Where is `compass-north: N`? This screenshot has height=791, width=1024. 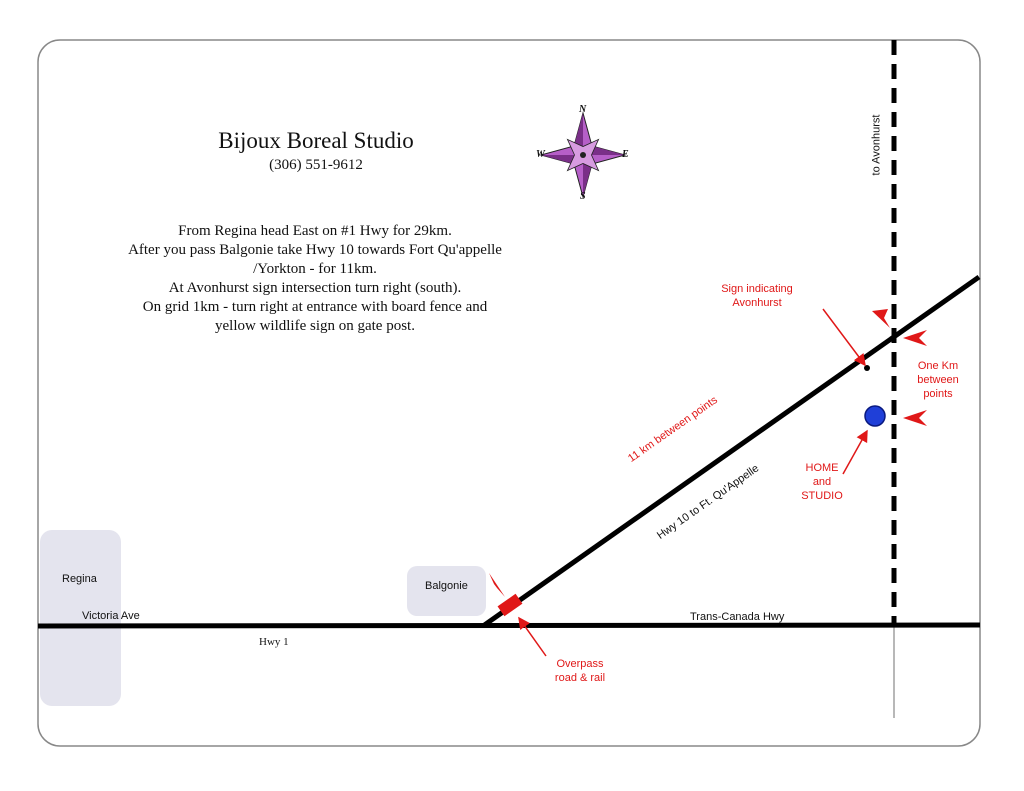 compass-north: N is located at coordinates (583, 109).